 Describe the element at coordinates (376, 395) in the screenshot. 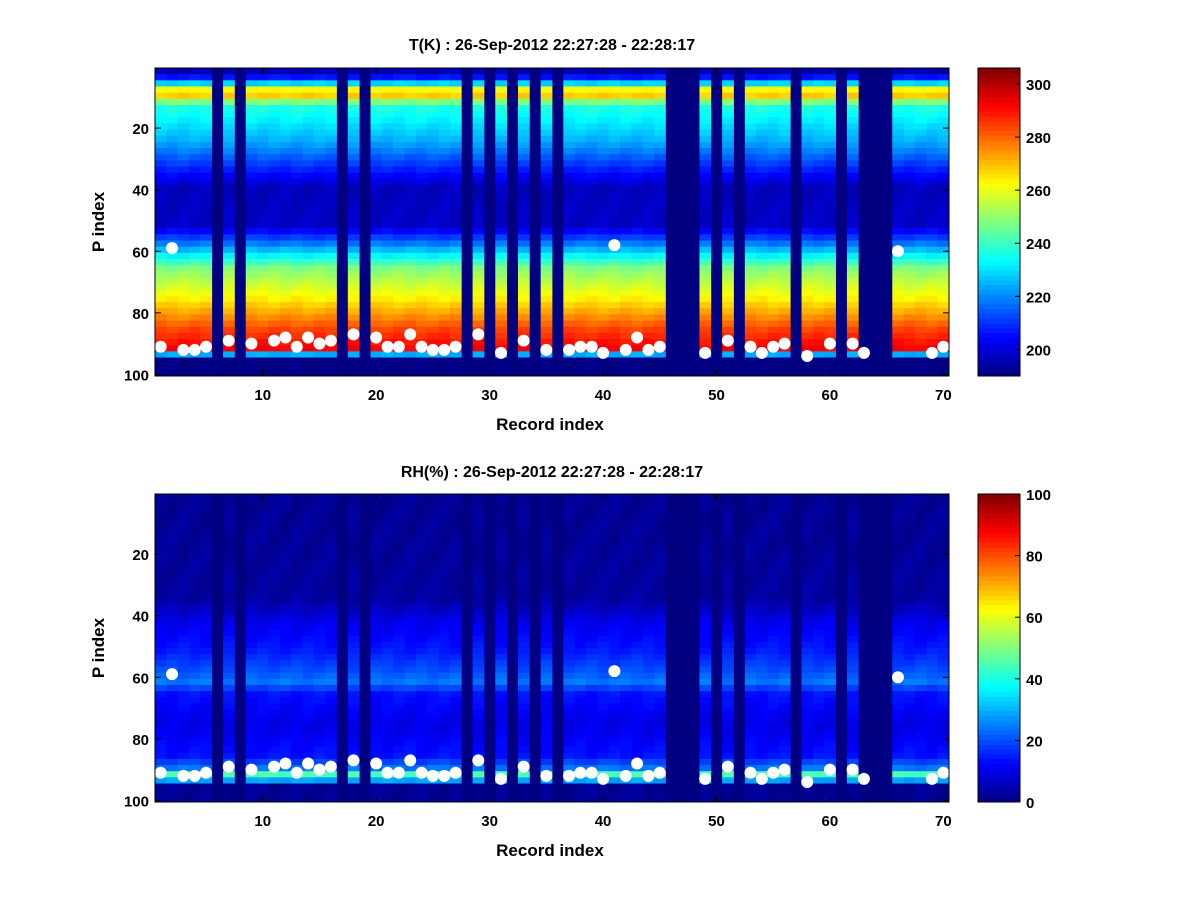

I see `x-tick-label: 20` at that location.